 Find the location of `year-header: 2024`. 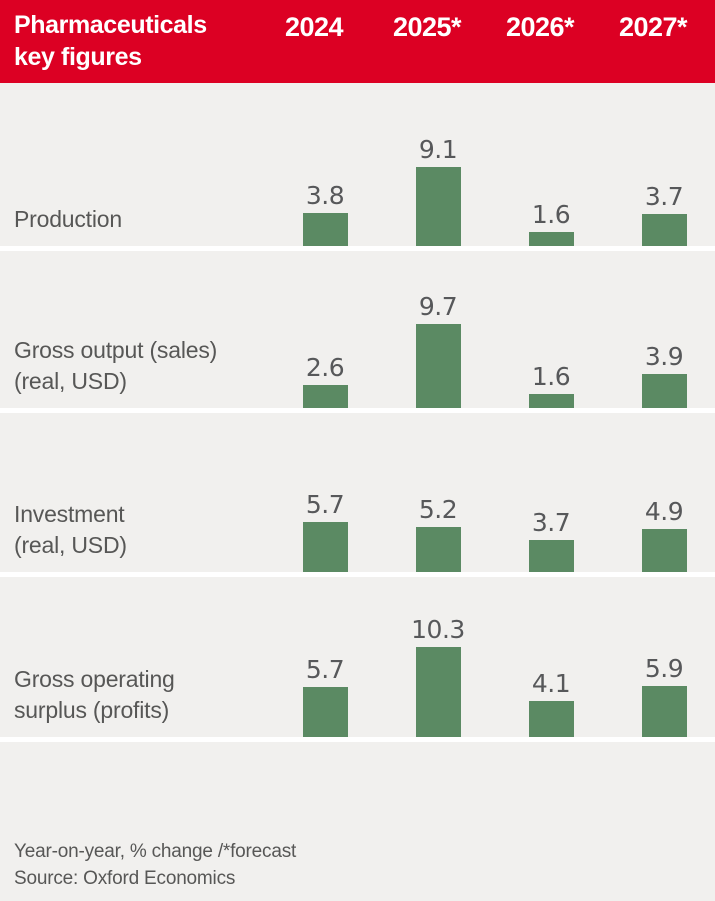

year-header: 2024 is located at coordinates (314, 27).